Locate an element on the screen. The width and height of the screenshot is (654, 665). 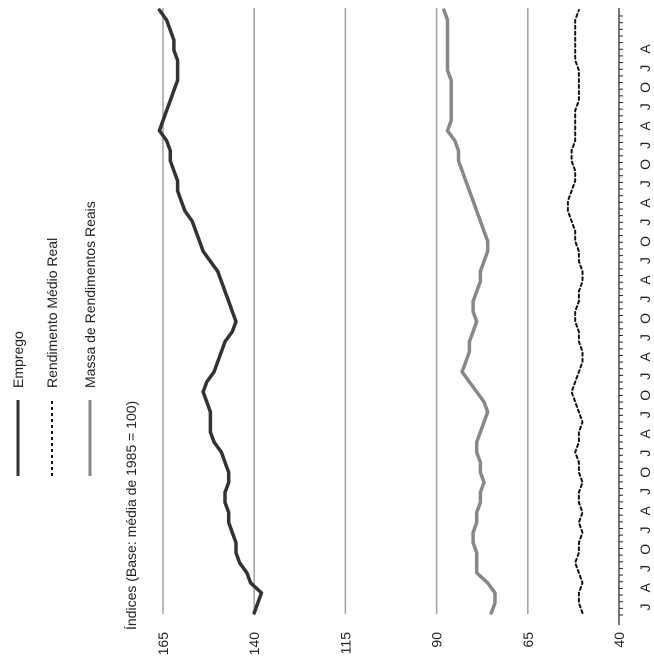
y-tick-label: 40 is located at coordinates (619, 640).